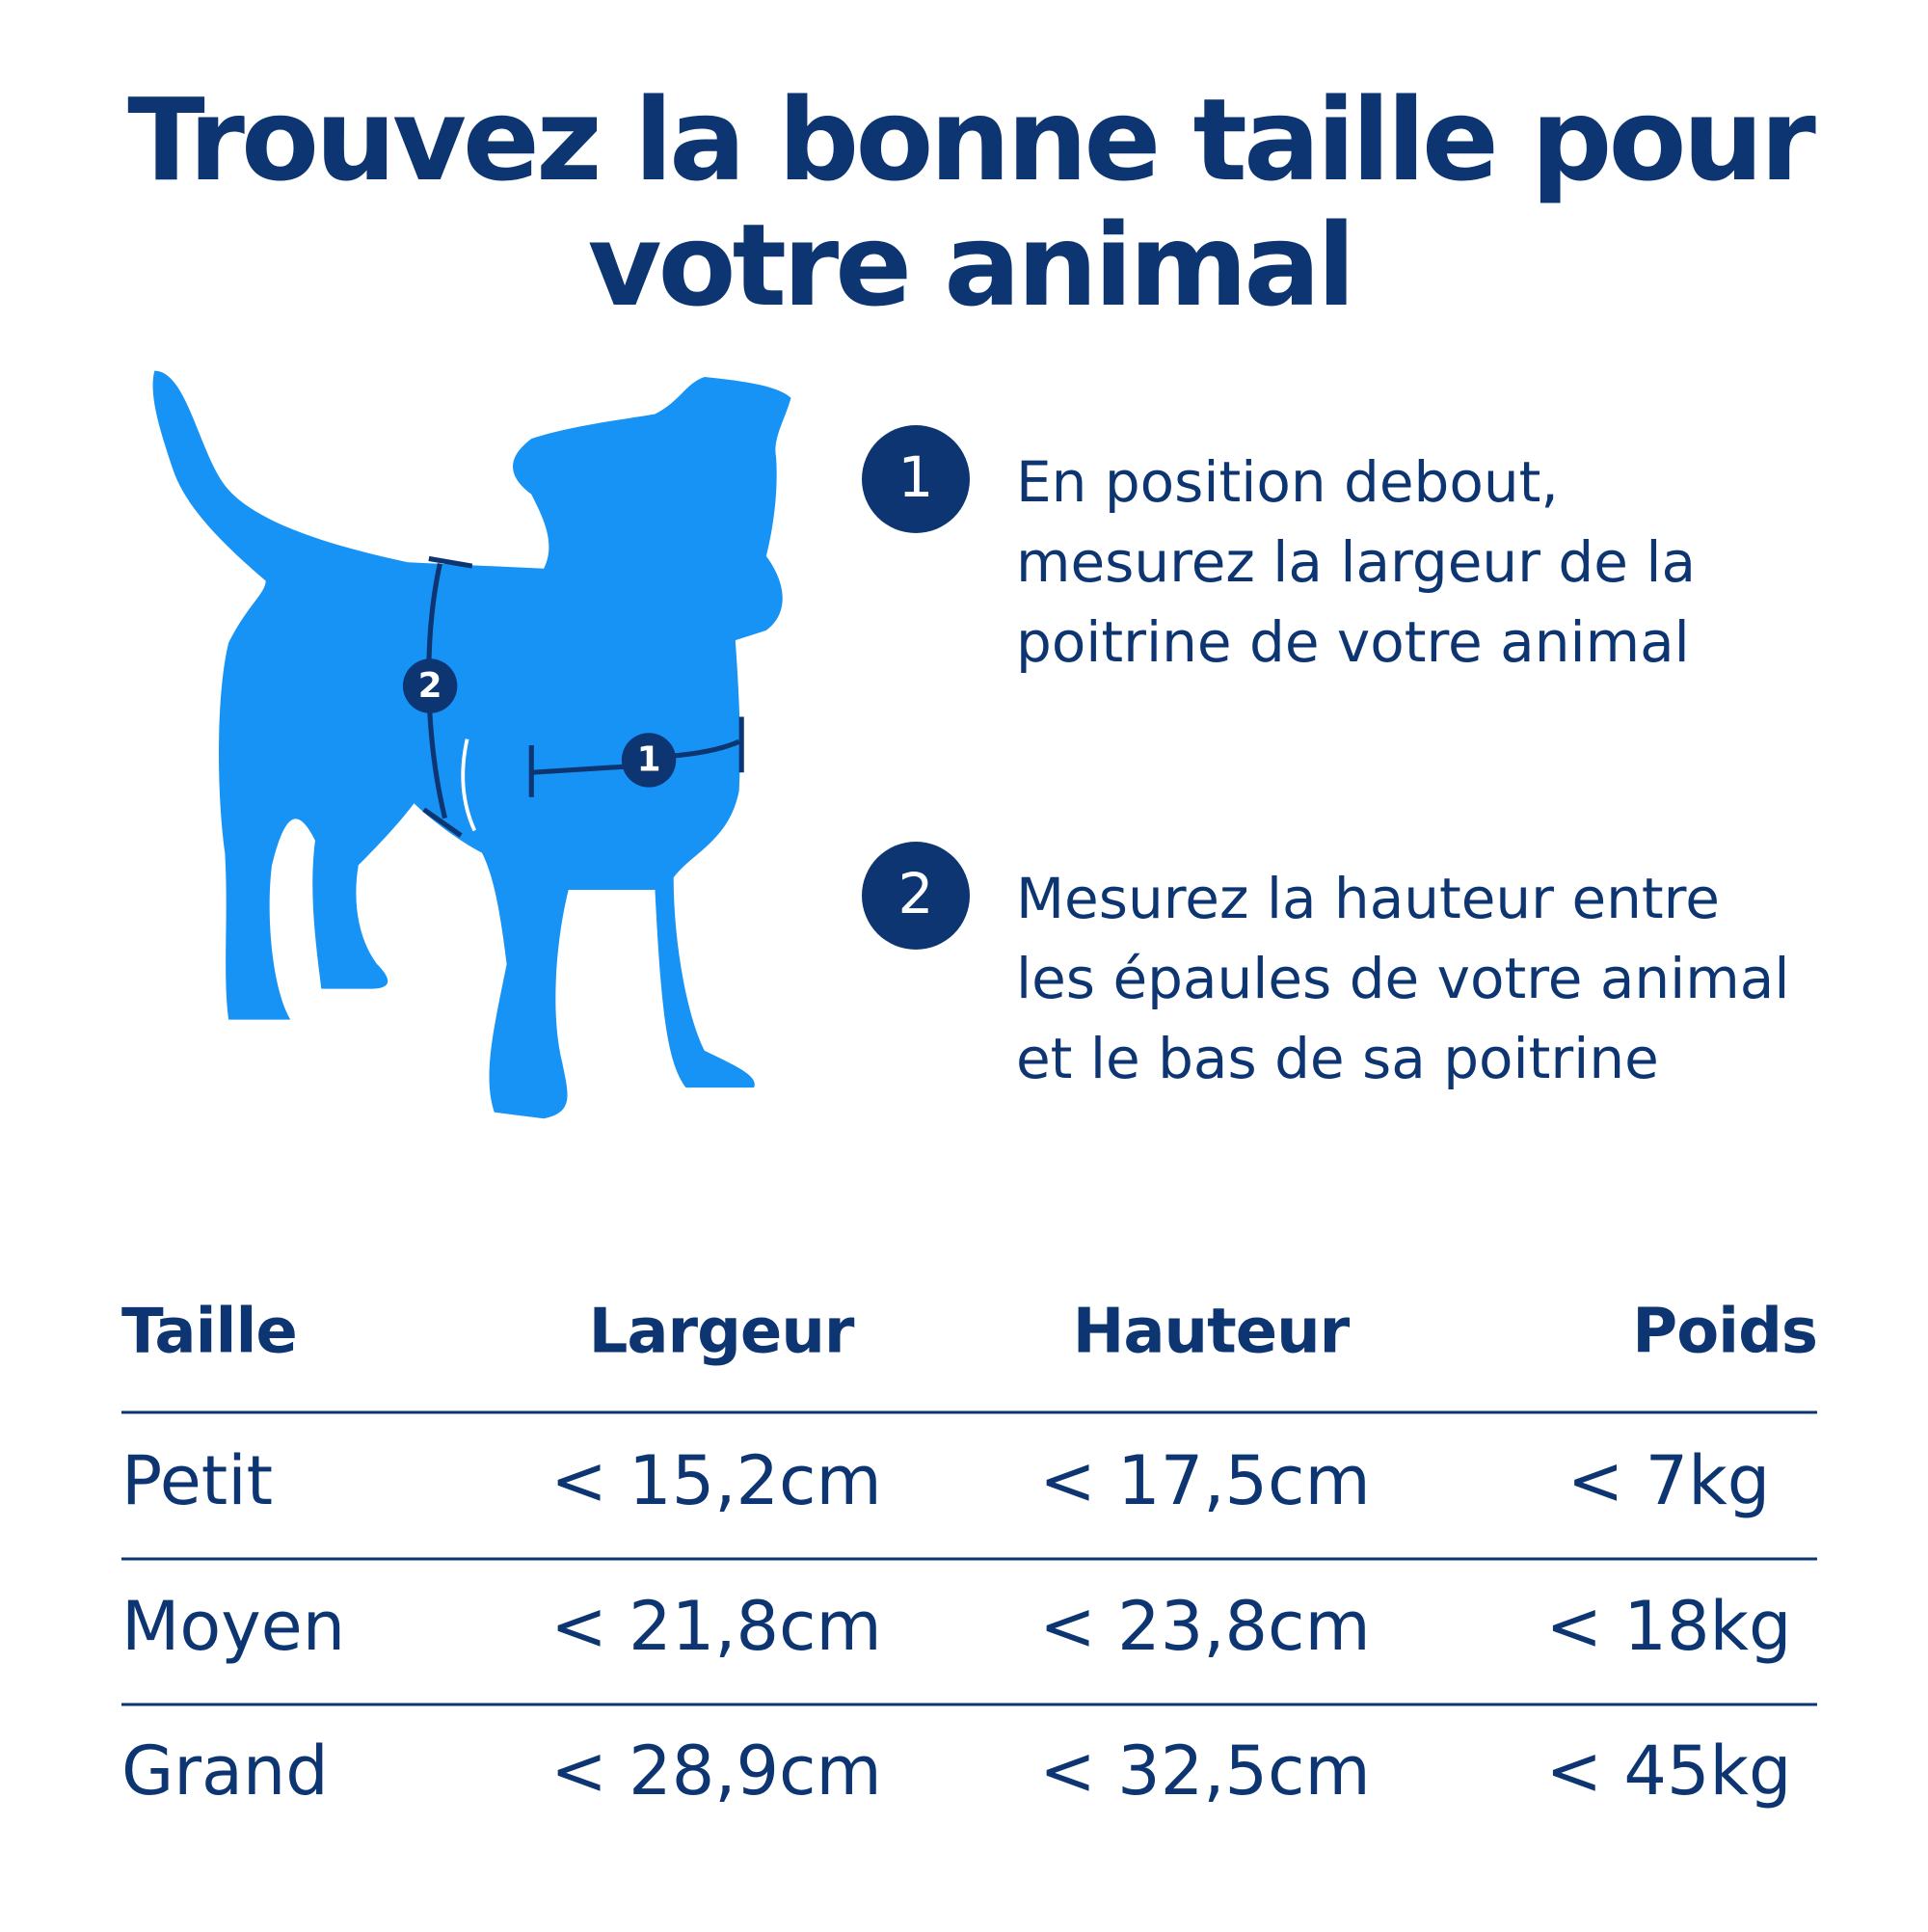 This screenshot has width=1928, height=1932. I want to click on step-text: mesurez la largeur de la, so click(1356, 562).